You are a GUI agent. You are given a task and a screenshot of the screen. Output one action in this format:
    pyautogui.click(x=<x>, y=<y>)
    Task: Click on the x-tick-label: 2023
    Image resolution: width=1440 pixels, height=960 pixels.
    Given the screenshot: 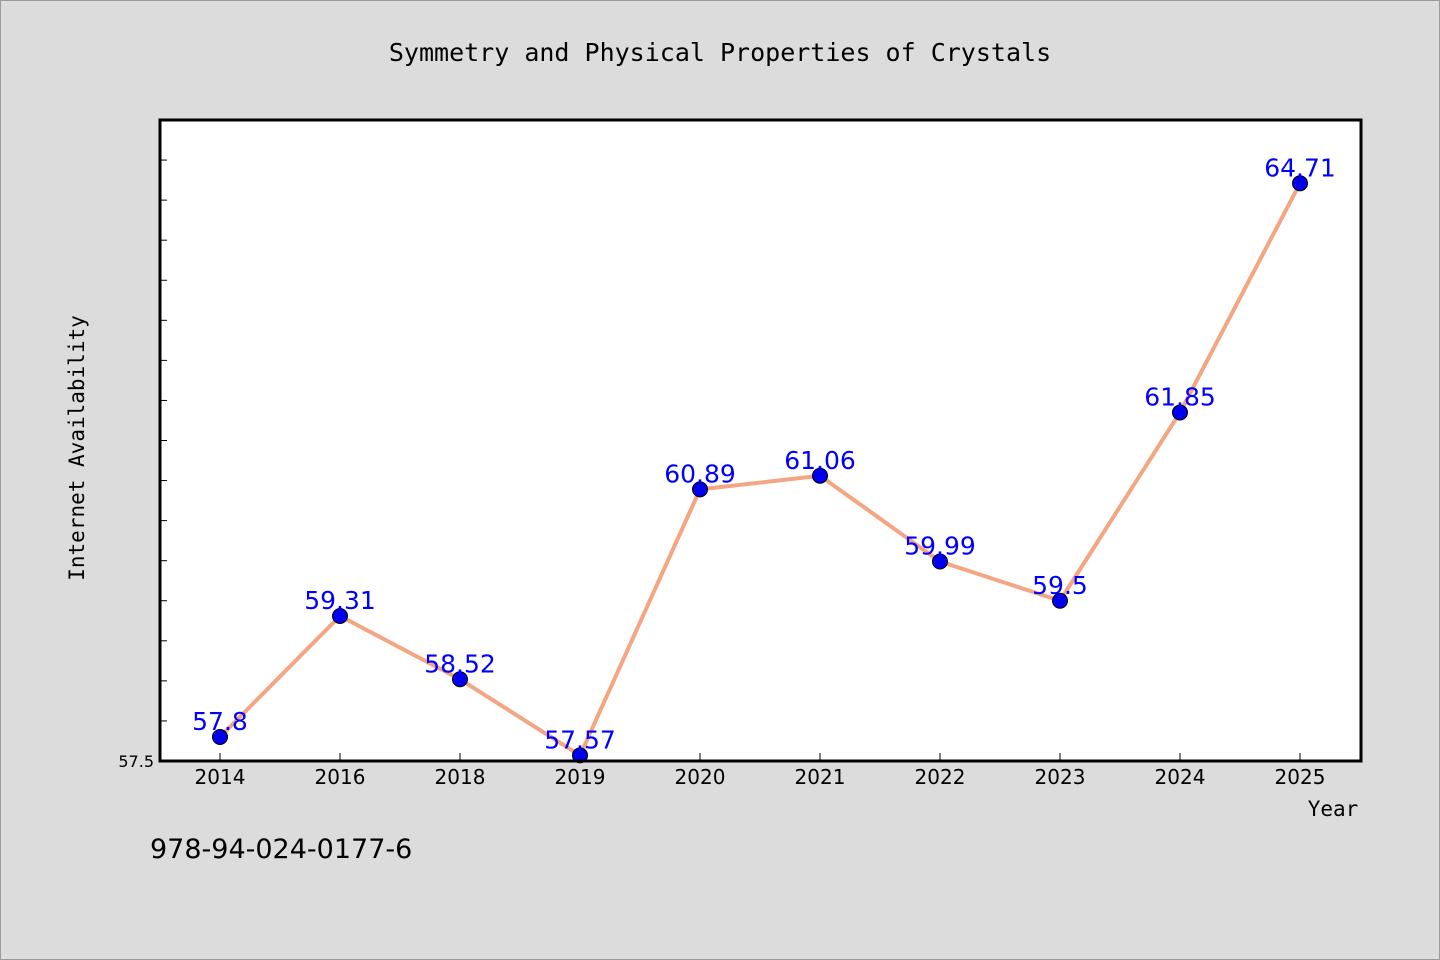 What is the action you would take?
    pyautogui.click(x=1060, y=777)
    